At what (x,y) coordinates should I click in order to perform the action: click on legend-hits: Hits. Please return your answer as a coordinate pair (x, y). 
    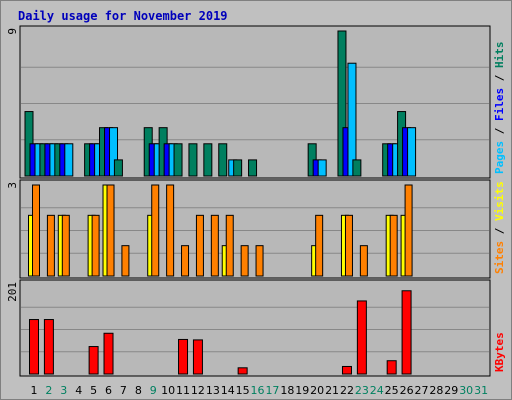
    Looking at the image, I should click on (499, 55).